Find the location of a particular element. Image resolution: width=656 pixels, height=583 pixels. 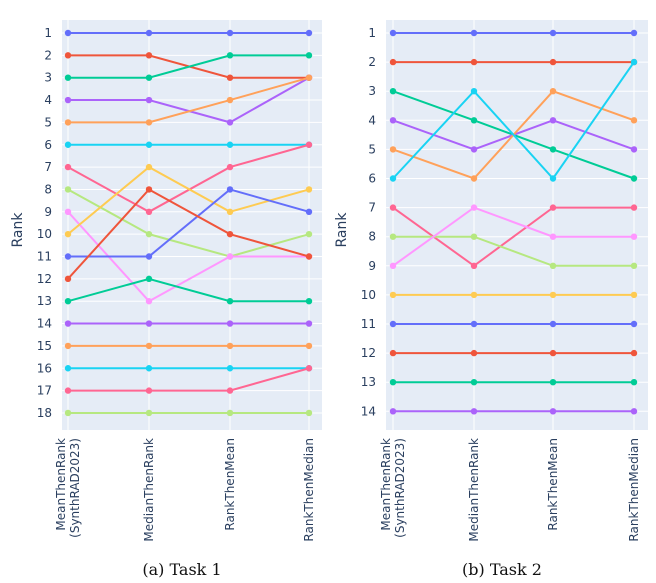

rank-tick-label: 18 is located at coordinates (44, 413).